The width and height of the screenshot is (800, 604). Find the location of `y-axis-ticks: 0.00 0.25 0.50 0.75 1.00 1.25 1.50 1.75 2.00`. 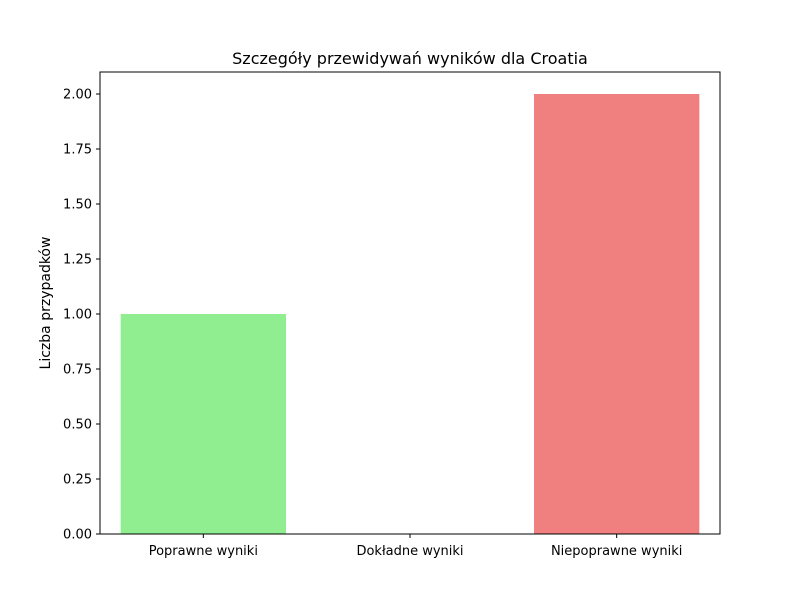

y-axis-ticks: 0.00 0.25 0.50 0.75 1.00 1.25 1.50 1.75 2.00 is located at coordinates (81, 315).